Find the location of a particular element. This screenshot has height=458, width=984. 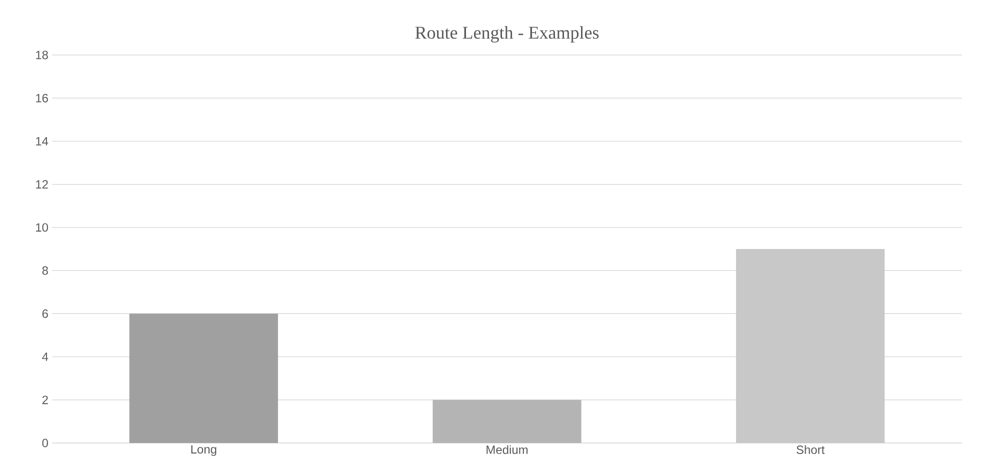

y-tick-label: 12 is located at coordinates (42, 184).